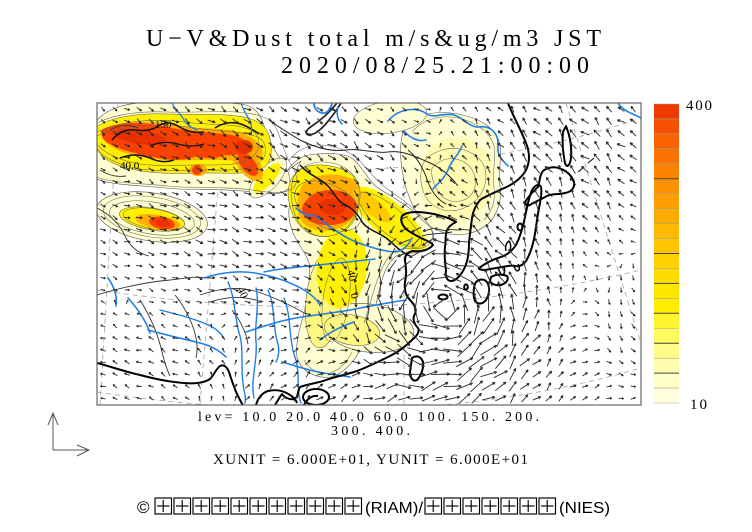  Describe the element at coordinates (351, 276) in the screenshot. I see `svg-text: 40` at that location.